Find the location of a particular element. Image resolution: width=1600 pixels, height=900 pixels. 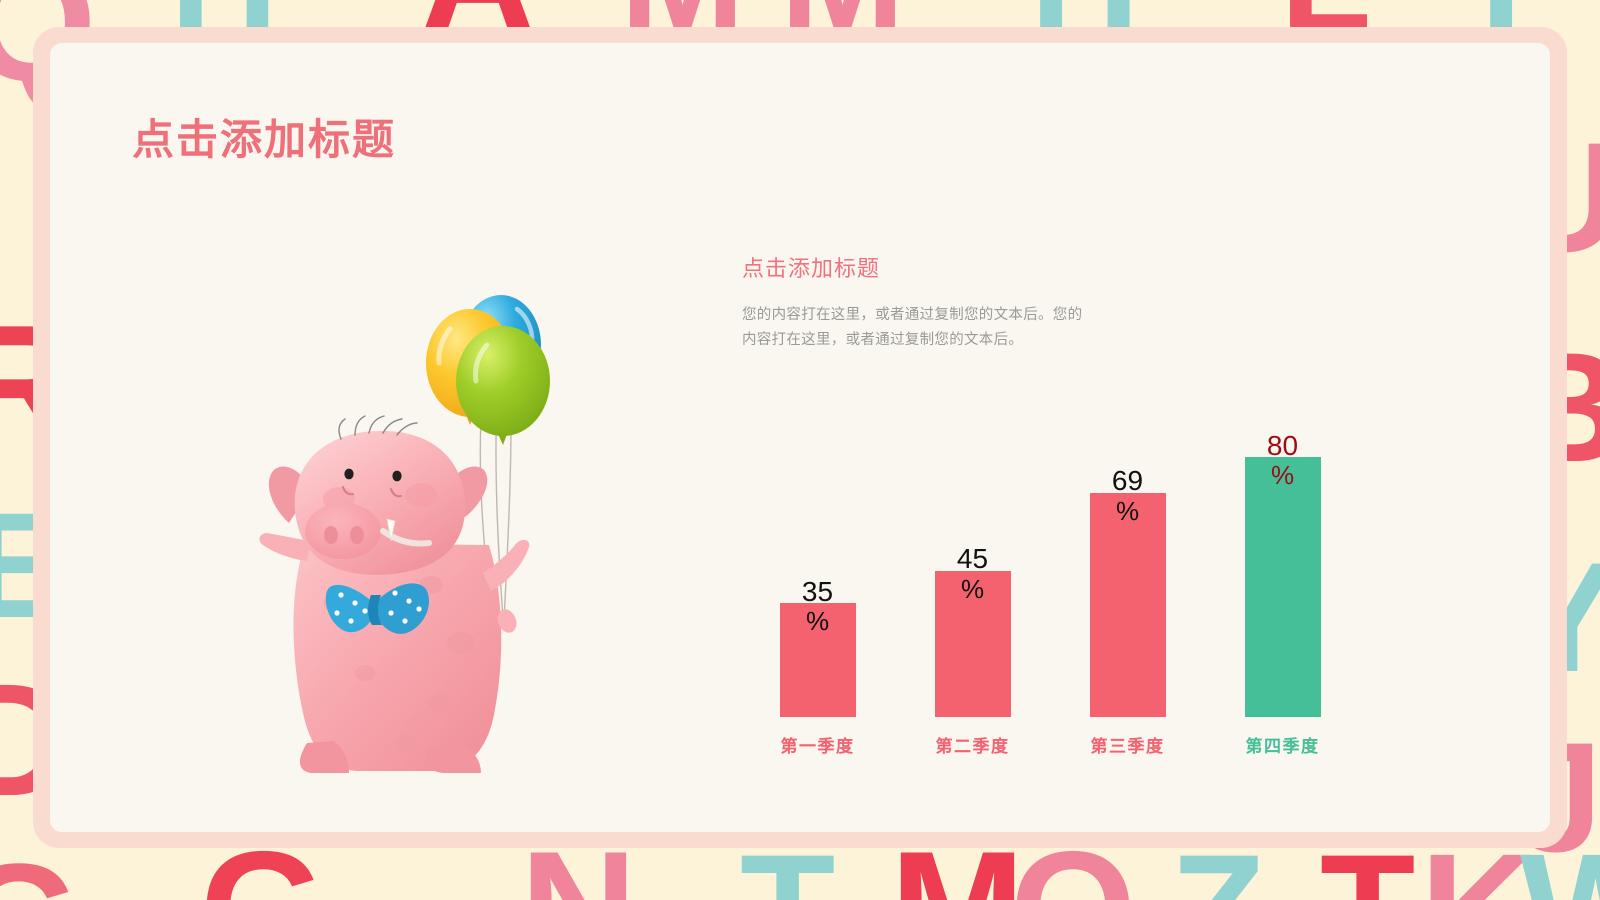

pig-left-eye is located at coordinates (349, 474).